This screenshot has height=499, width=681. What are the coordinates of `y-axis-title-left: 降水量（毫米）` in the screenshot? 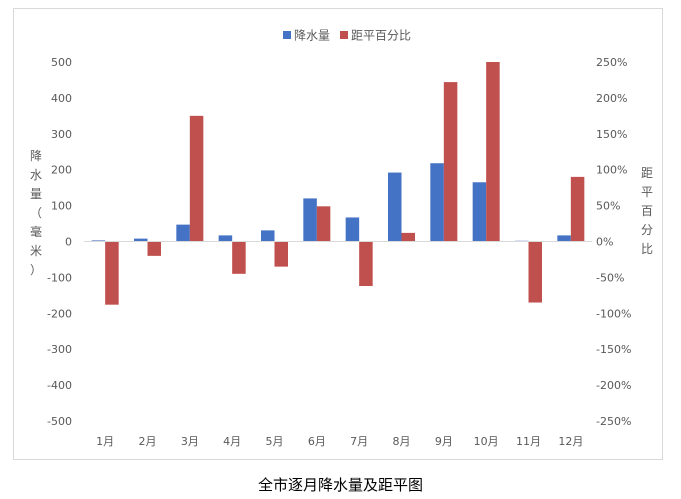 It's located at (36, 213).